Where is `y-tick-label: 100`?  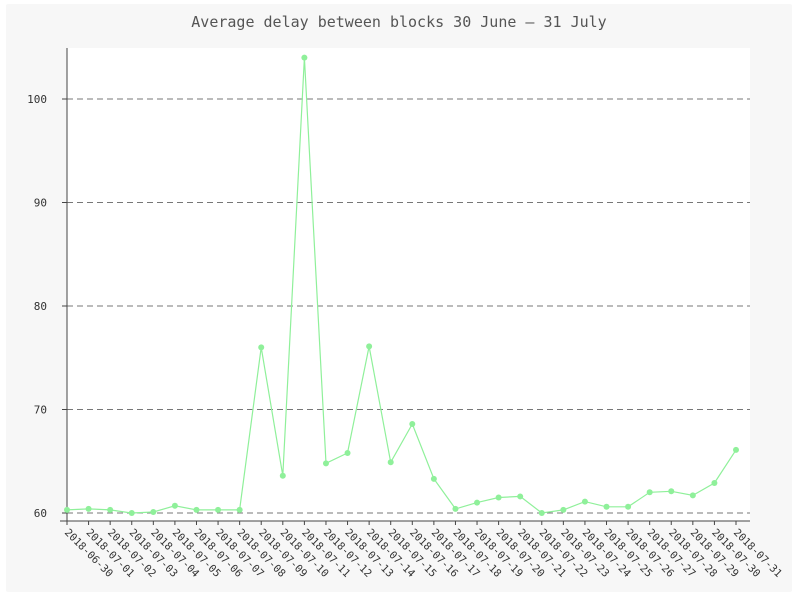 y-tick-label: 100 is located at coordinates (37, 99).